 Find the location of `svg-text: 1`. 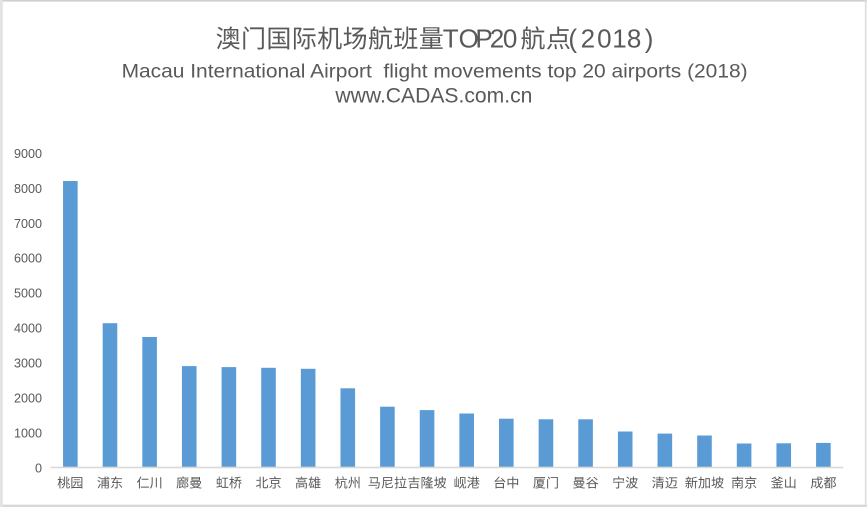

svg-text: 1 is located at coordinates (619, 39).